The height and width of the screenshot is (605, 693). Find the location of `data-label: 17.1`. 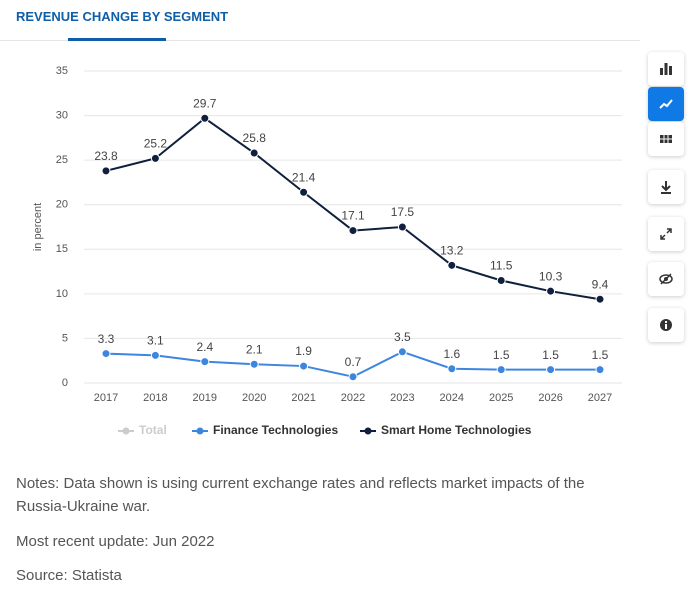

data-label: 17.1 is located at coordinates (353, 216).